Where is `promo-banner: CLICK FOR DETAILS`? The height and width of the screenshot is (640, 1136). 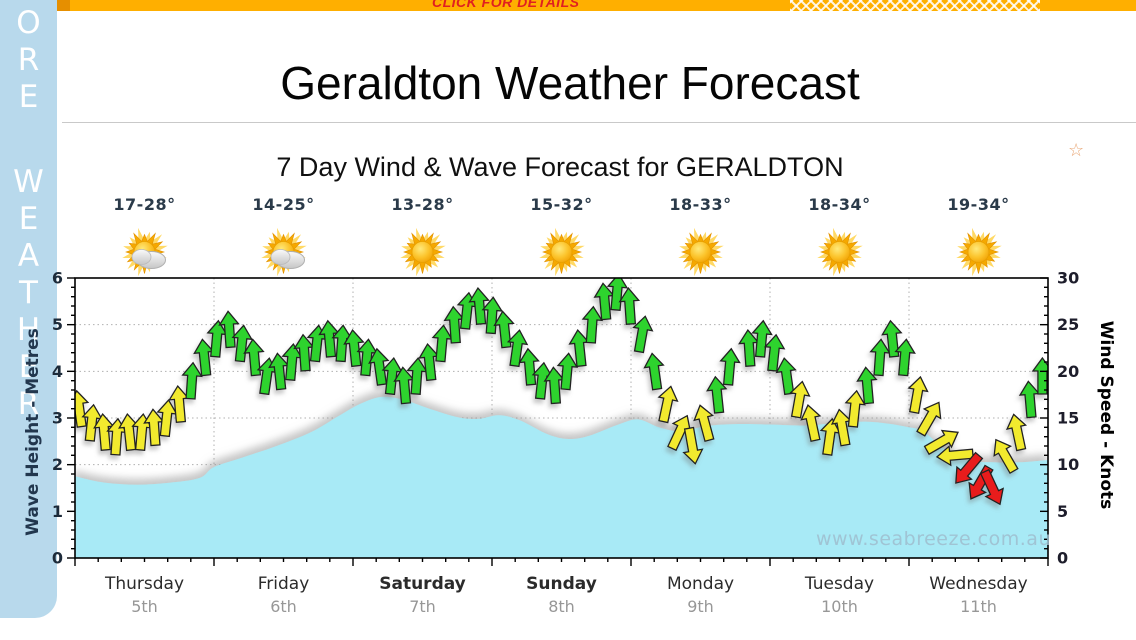 promo-banner: CLICK FOR DETAILS is located at coordinates (596, 5).